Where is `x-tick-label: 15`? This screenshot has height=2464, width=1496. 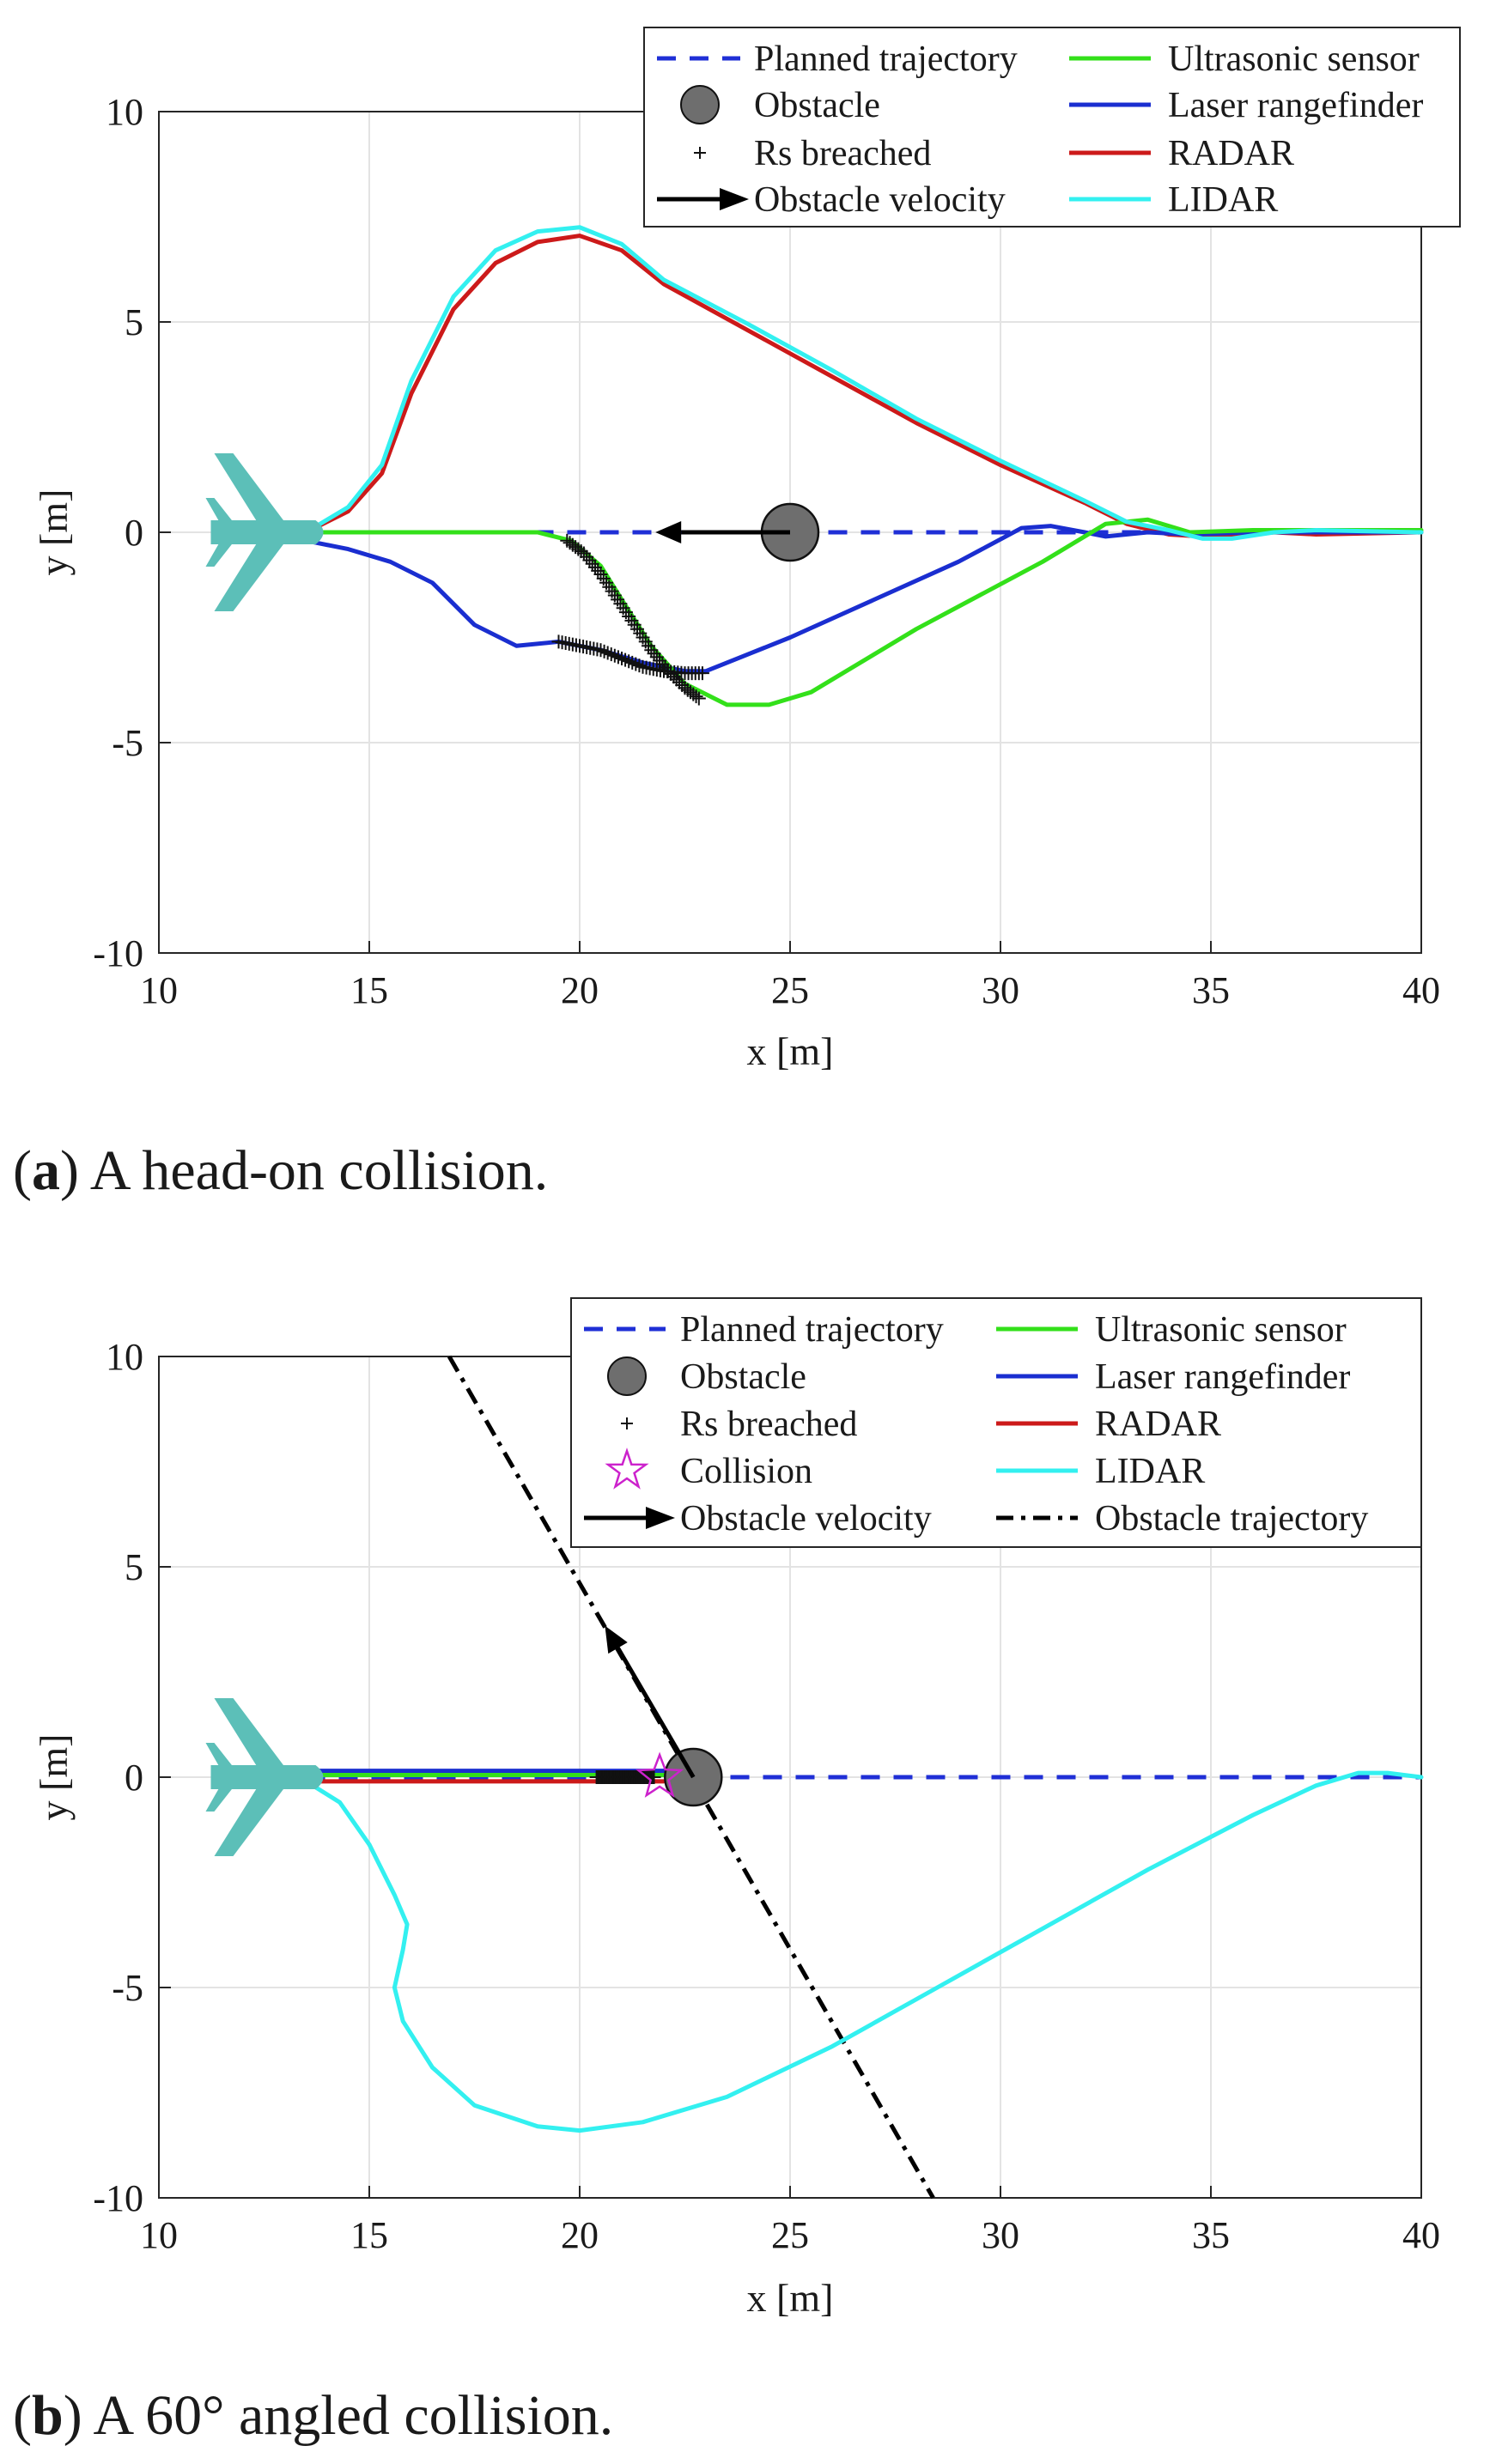
x-tick-label: 15 is located at coordinates (369, 990).